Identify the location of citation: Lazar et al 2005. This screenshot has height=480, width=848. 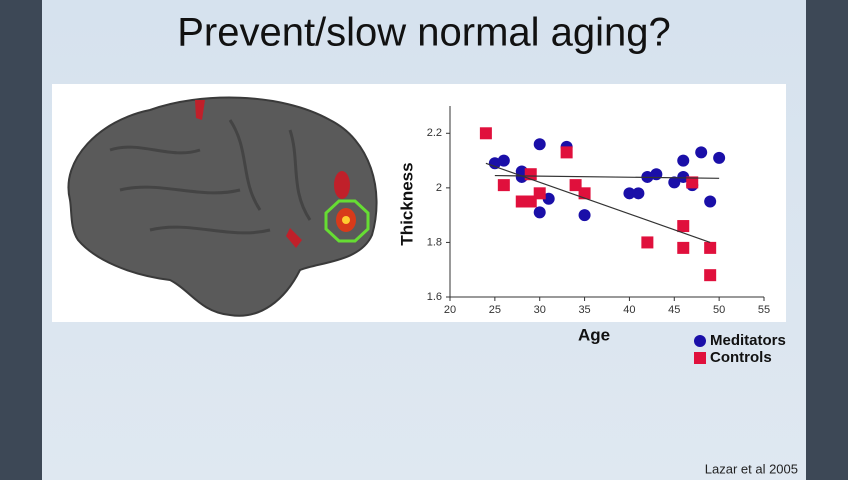
(751, 468).